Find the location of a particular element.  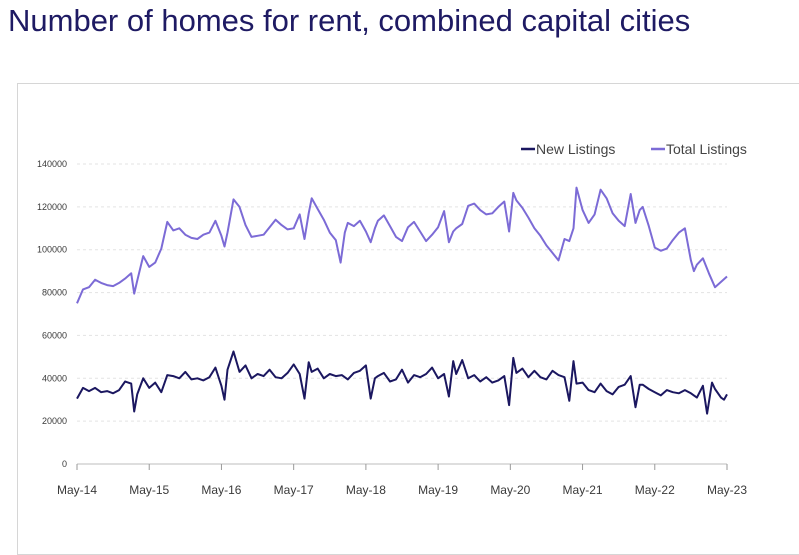

x-tick-label: May-22 is located at coordinates (655, 490).